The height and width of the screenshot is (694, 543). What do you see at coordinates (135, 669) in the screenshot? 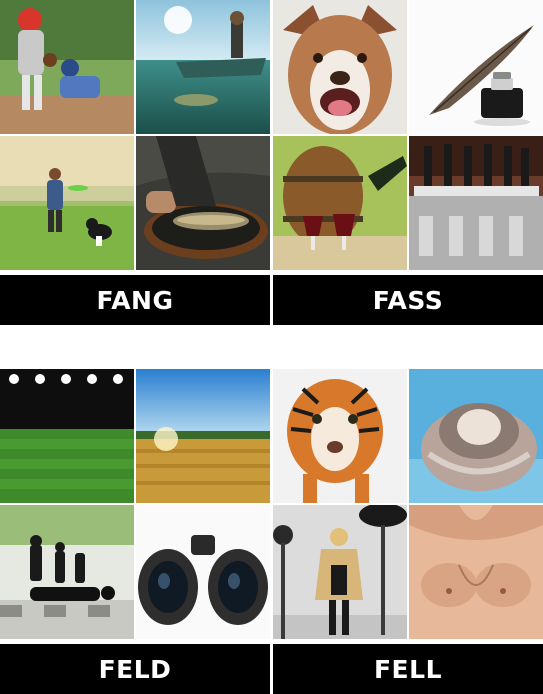
I see `word-label: FELD` at bounding box center [135, 669].